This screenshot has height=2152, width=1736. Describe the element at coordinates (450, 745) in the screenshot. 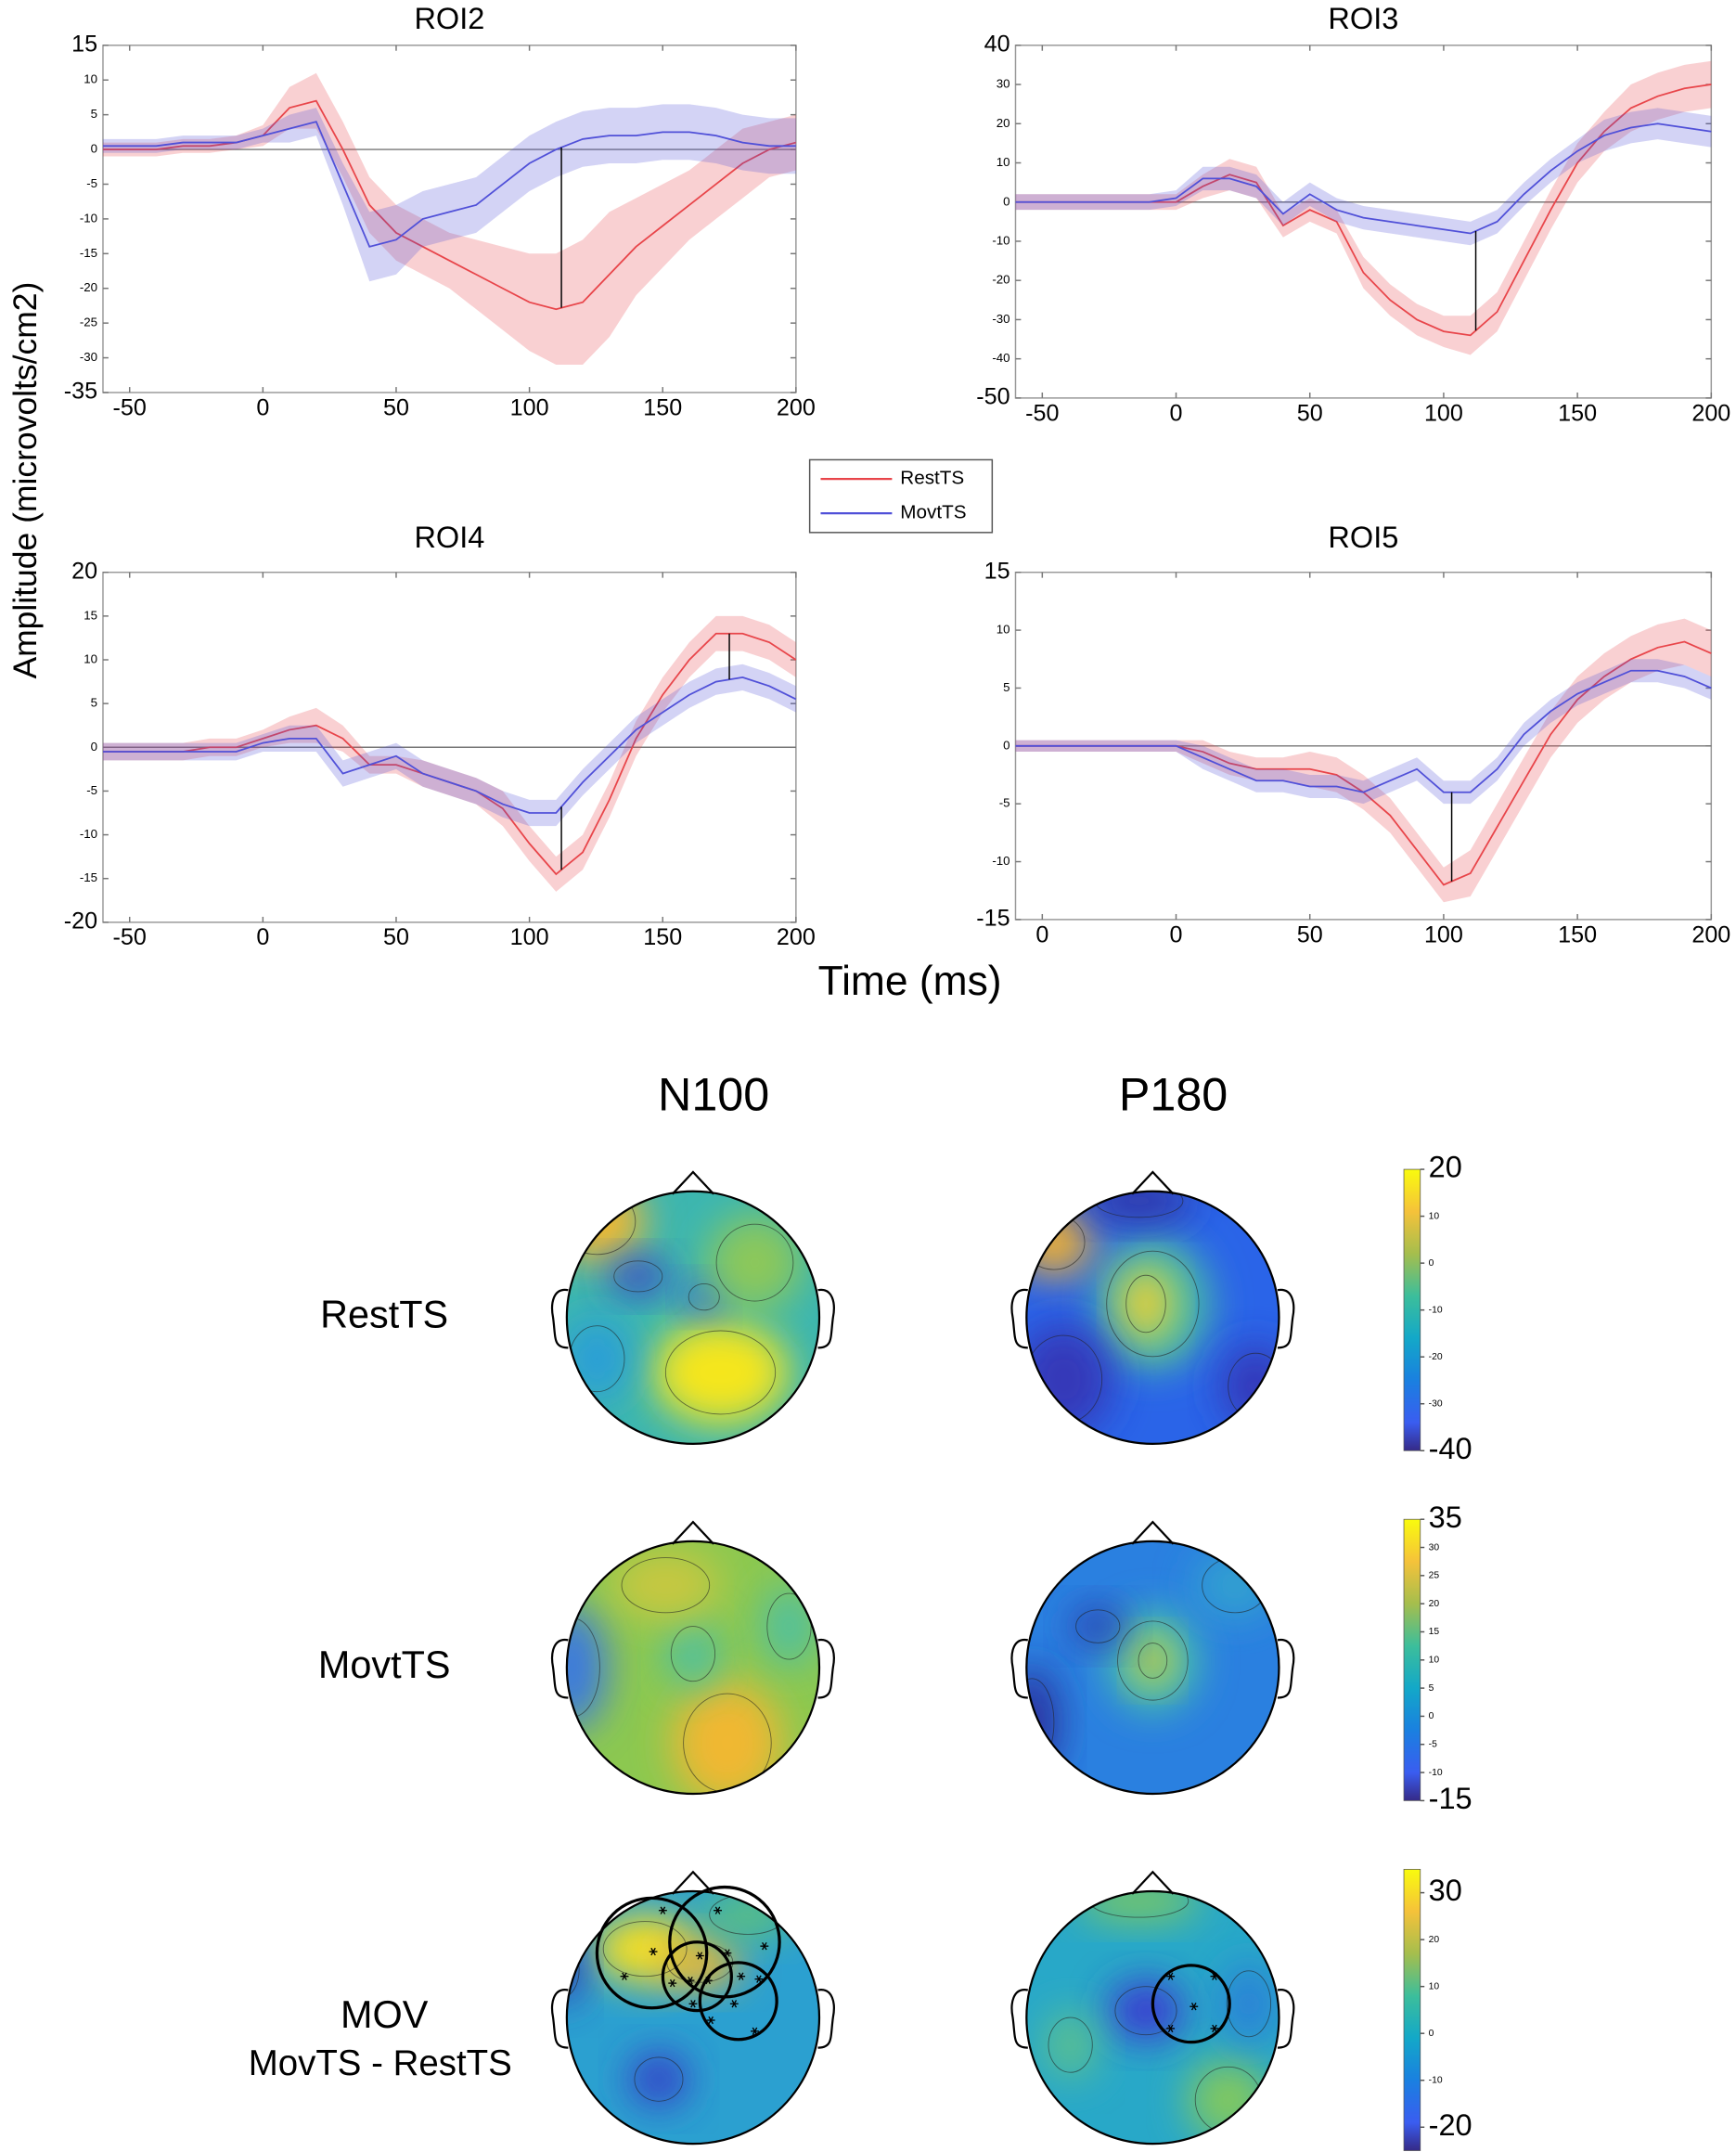

I see `series-line` at that location.